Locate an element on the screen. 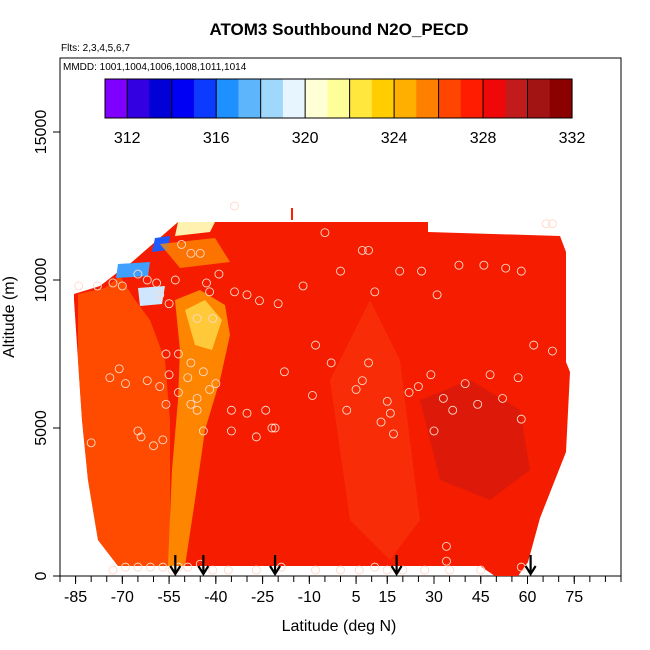 The width and height of the screenshot is (650, 650). x-tick-label: 30 is located at coordinates (434, 597).